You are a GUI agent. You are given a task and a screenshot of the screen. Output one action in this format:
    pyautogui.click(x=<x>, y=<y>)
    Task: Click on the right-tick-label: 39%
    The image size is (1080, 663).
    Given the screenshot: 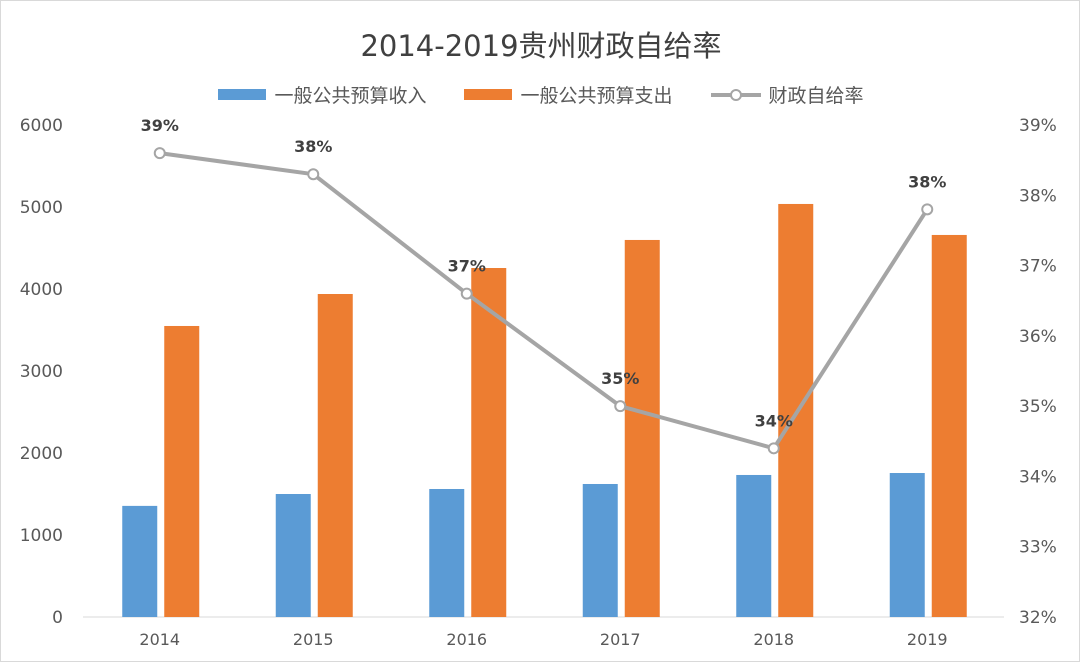 What is the action you would take?
    pyautogui.click(x=1038, y=126)
    